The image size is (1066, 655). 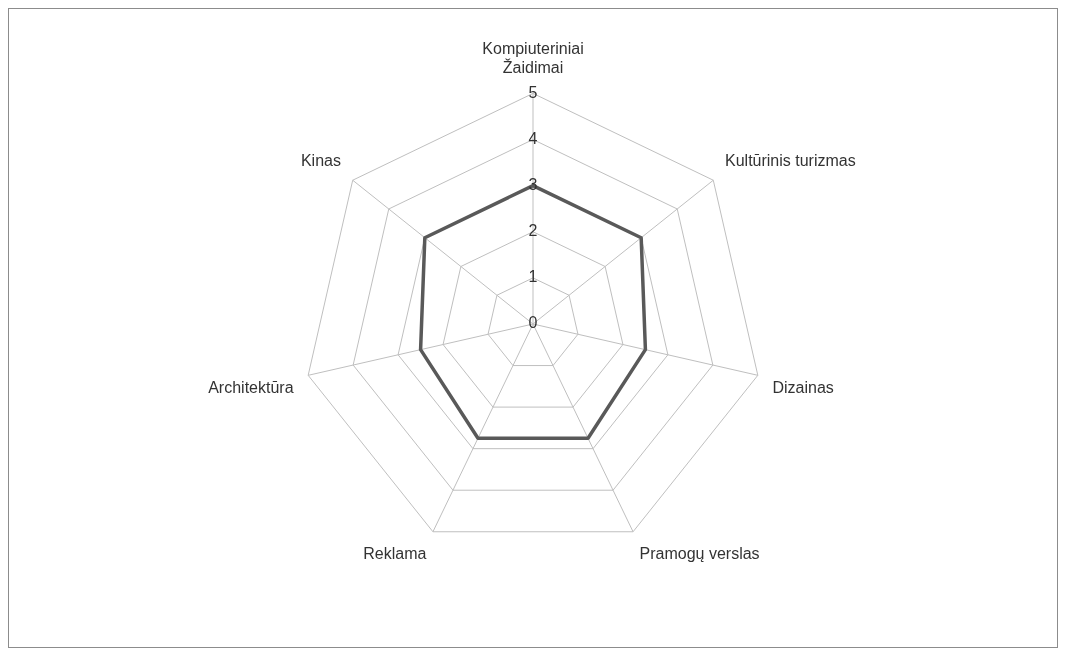 What do you see at coordinates (533, 277) in the screenshot?
I see `y-tick-label: 1` at bounding box center [533, 277].